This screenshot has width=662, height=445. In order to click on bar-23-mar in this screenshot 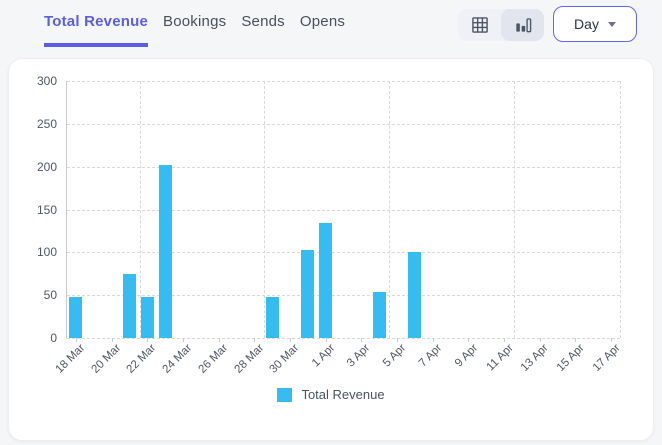, I will do `click(165, 251)`.